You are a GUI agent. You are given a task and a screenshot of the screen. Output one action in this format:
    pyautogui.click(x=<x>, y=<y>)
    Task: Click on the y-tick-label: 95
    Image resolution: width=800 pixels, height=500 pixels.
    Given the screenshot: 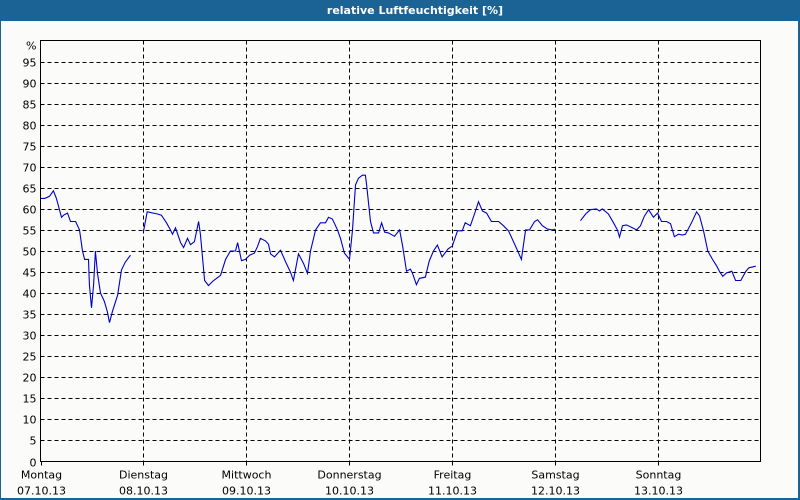 What is the action you would take?
    pyautogui.click(x=30, y=63)
    